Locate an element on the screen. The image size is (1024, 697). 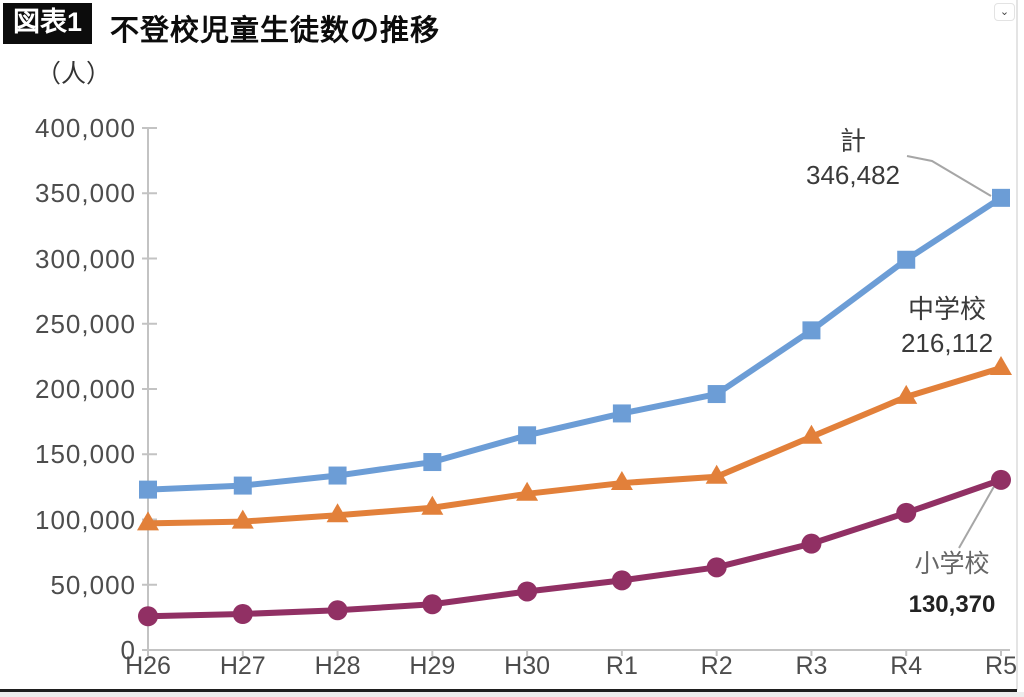
y-axis-tick-label: 200,000 is located at coordinates (85, 389).